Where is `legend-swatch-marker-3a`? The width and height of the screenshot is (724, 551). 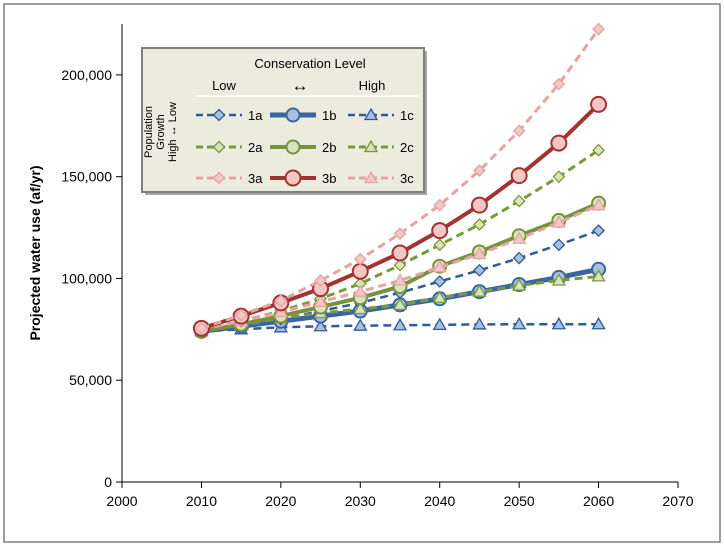 legend-swatch-marker-3a is located at coordinates (219, 178).